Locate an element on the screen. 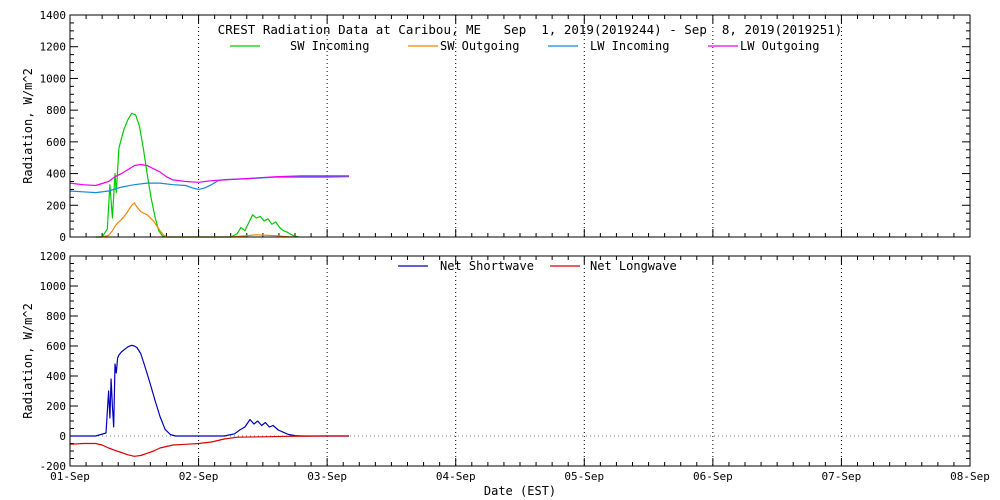 The height and width of the screenshot is (500, 1000). bottom-ytick-label: 0 is located at coordinates (62, 436).